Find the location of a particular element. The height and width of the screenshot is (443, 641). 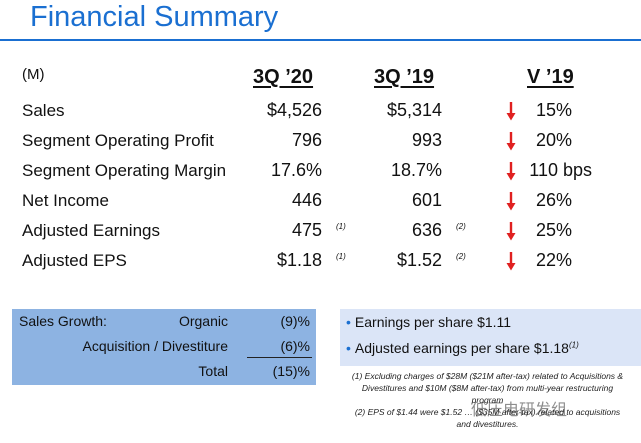

total-label: Total is located at coordinates (213, 371).